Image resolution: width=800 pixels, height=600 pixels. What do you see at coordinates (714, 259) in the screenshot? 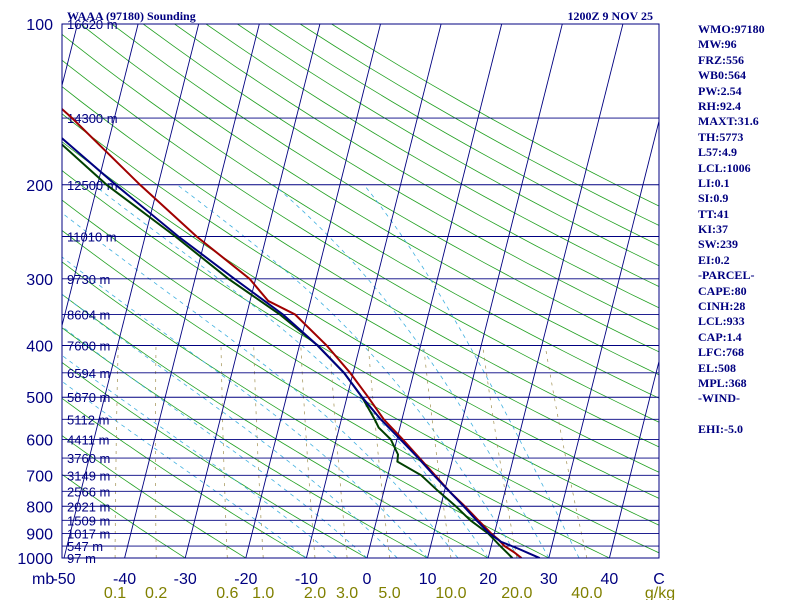
I see `index-entry: EI:0.2` at bounding box center [714, 259].